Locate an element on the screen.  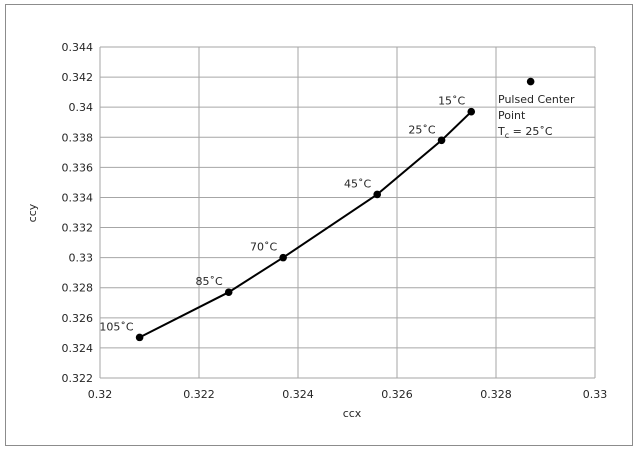
x-tick-label: 0.326 is located at coordinates (397, 394).